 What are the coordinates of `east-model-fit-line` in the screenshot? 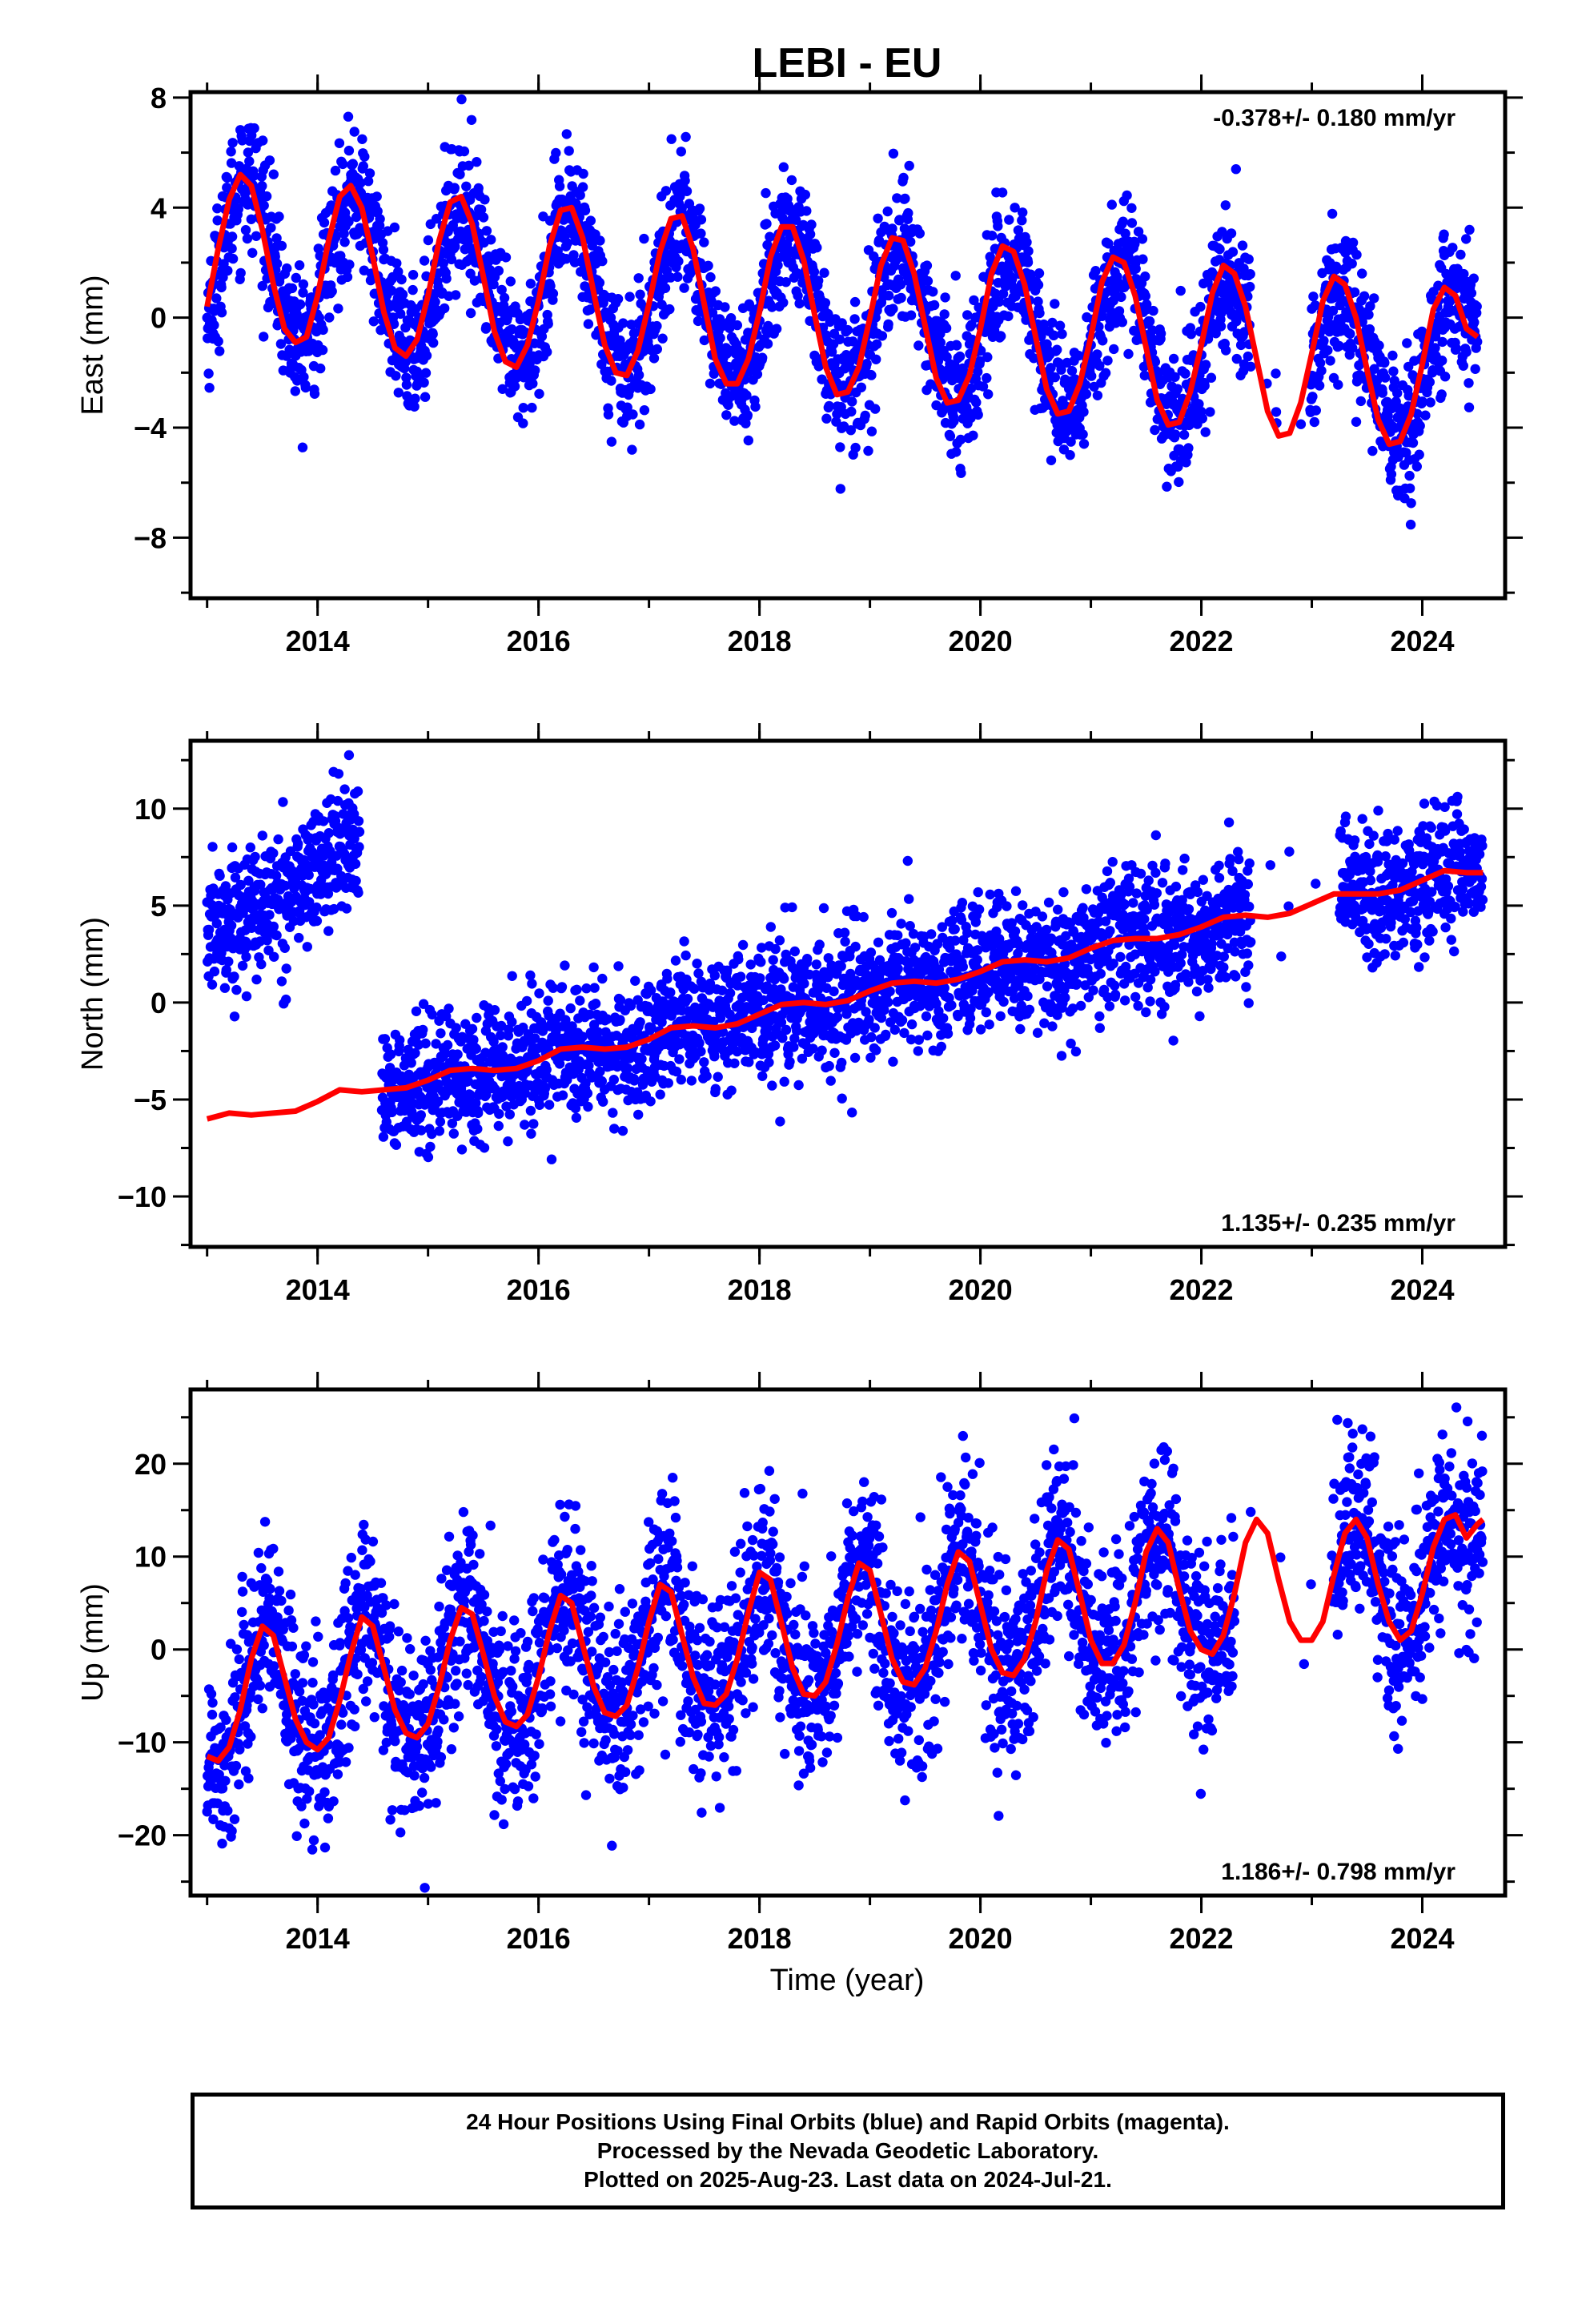 It's located at (842, 309).